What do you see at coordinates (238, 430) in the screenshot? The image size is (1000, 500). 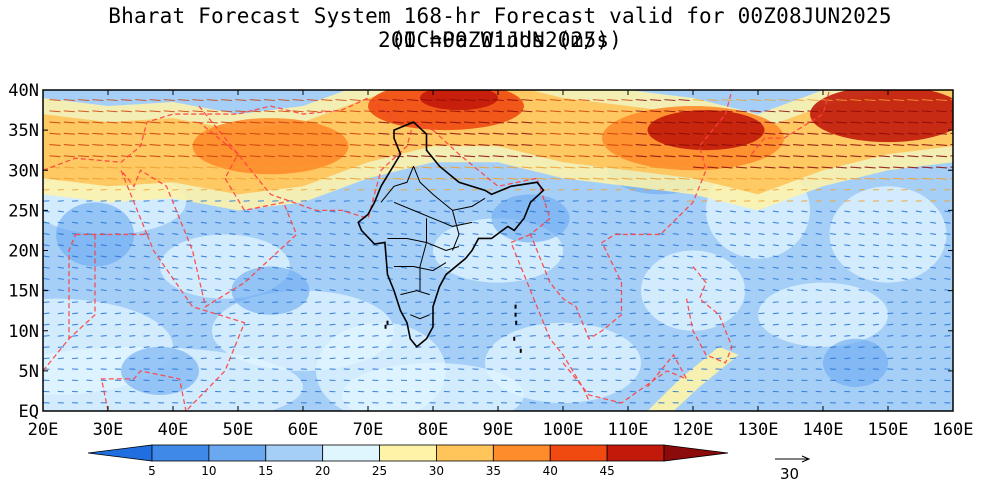 I see `x-tick-label: 50E` at bounding box center [238, 430].